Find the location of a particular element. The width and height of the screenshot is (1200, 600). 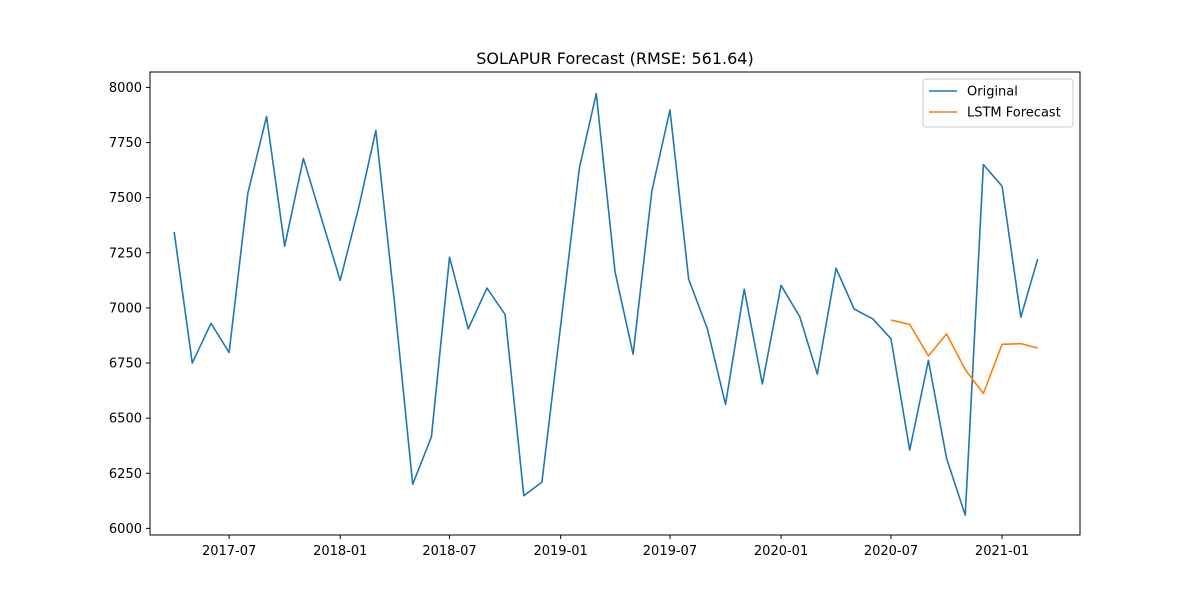

x-tick-label: 2020-07 is located at coordinates (891, 551).